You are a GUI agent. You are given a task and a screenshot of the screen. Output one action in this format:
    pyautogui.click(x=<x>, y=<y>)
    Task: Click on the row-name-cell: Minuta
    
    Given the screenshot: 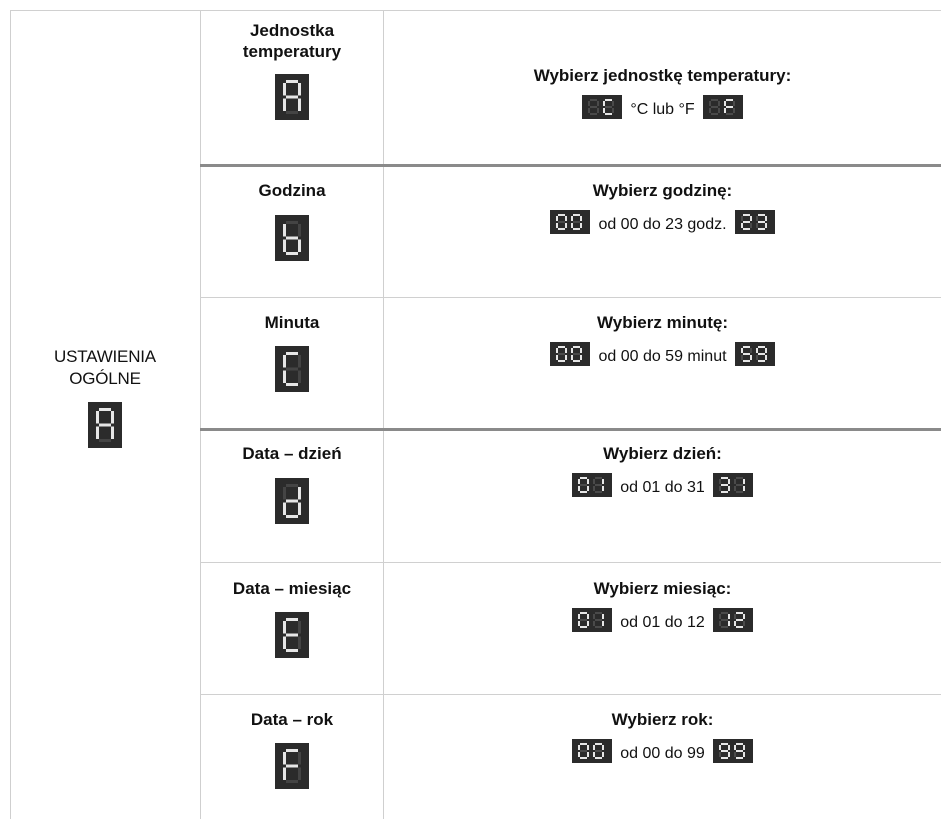 What is the action you would take?
    pyautogui.click(x=292, y=352)
    